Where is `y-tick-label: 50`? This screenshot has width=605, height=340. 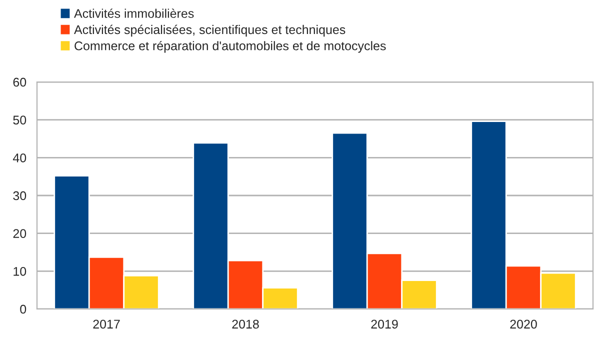
y-tick-label: 50 is located at coordinates (19, 120).